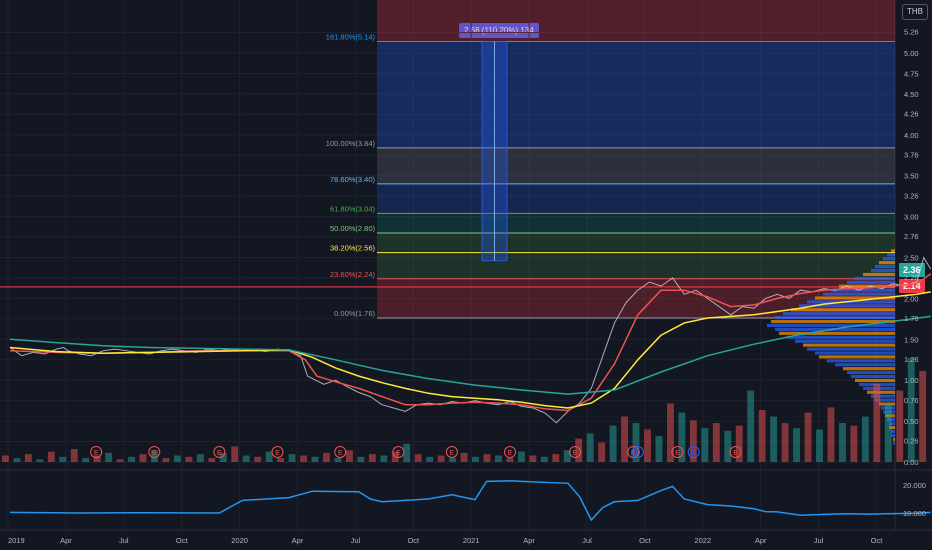 The width and height of the screenshot is (932, 550). What do you see at coordinates (911, 114) in the screenshot?
I see `price-tick-label: 4.26` at bounding box center [911, 114].